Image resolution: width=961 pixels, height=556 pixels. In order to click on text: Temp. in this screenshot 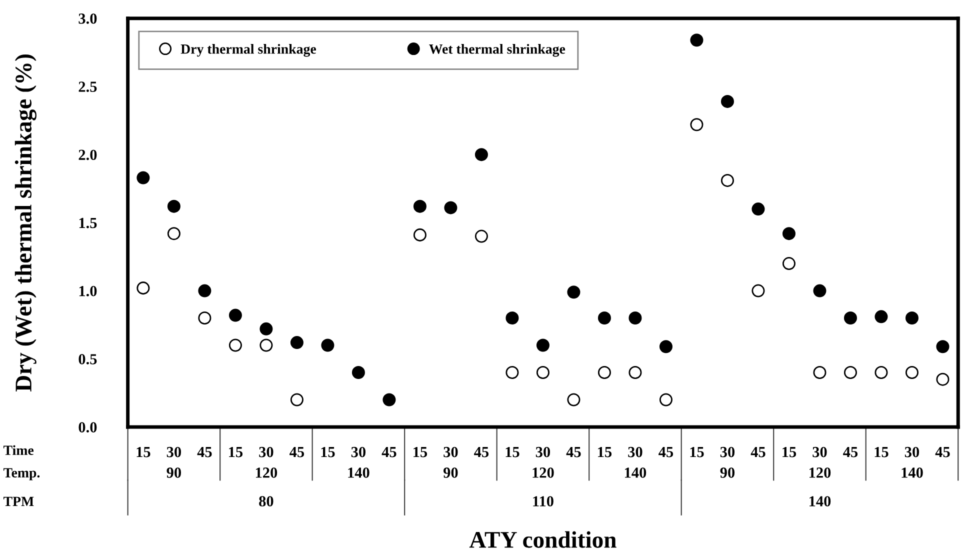, I will do `click(21, 474)`.